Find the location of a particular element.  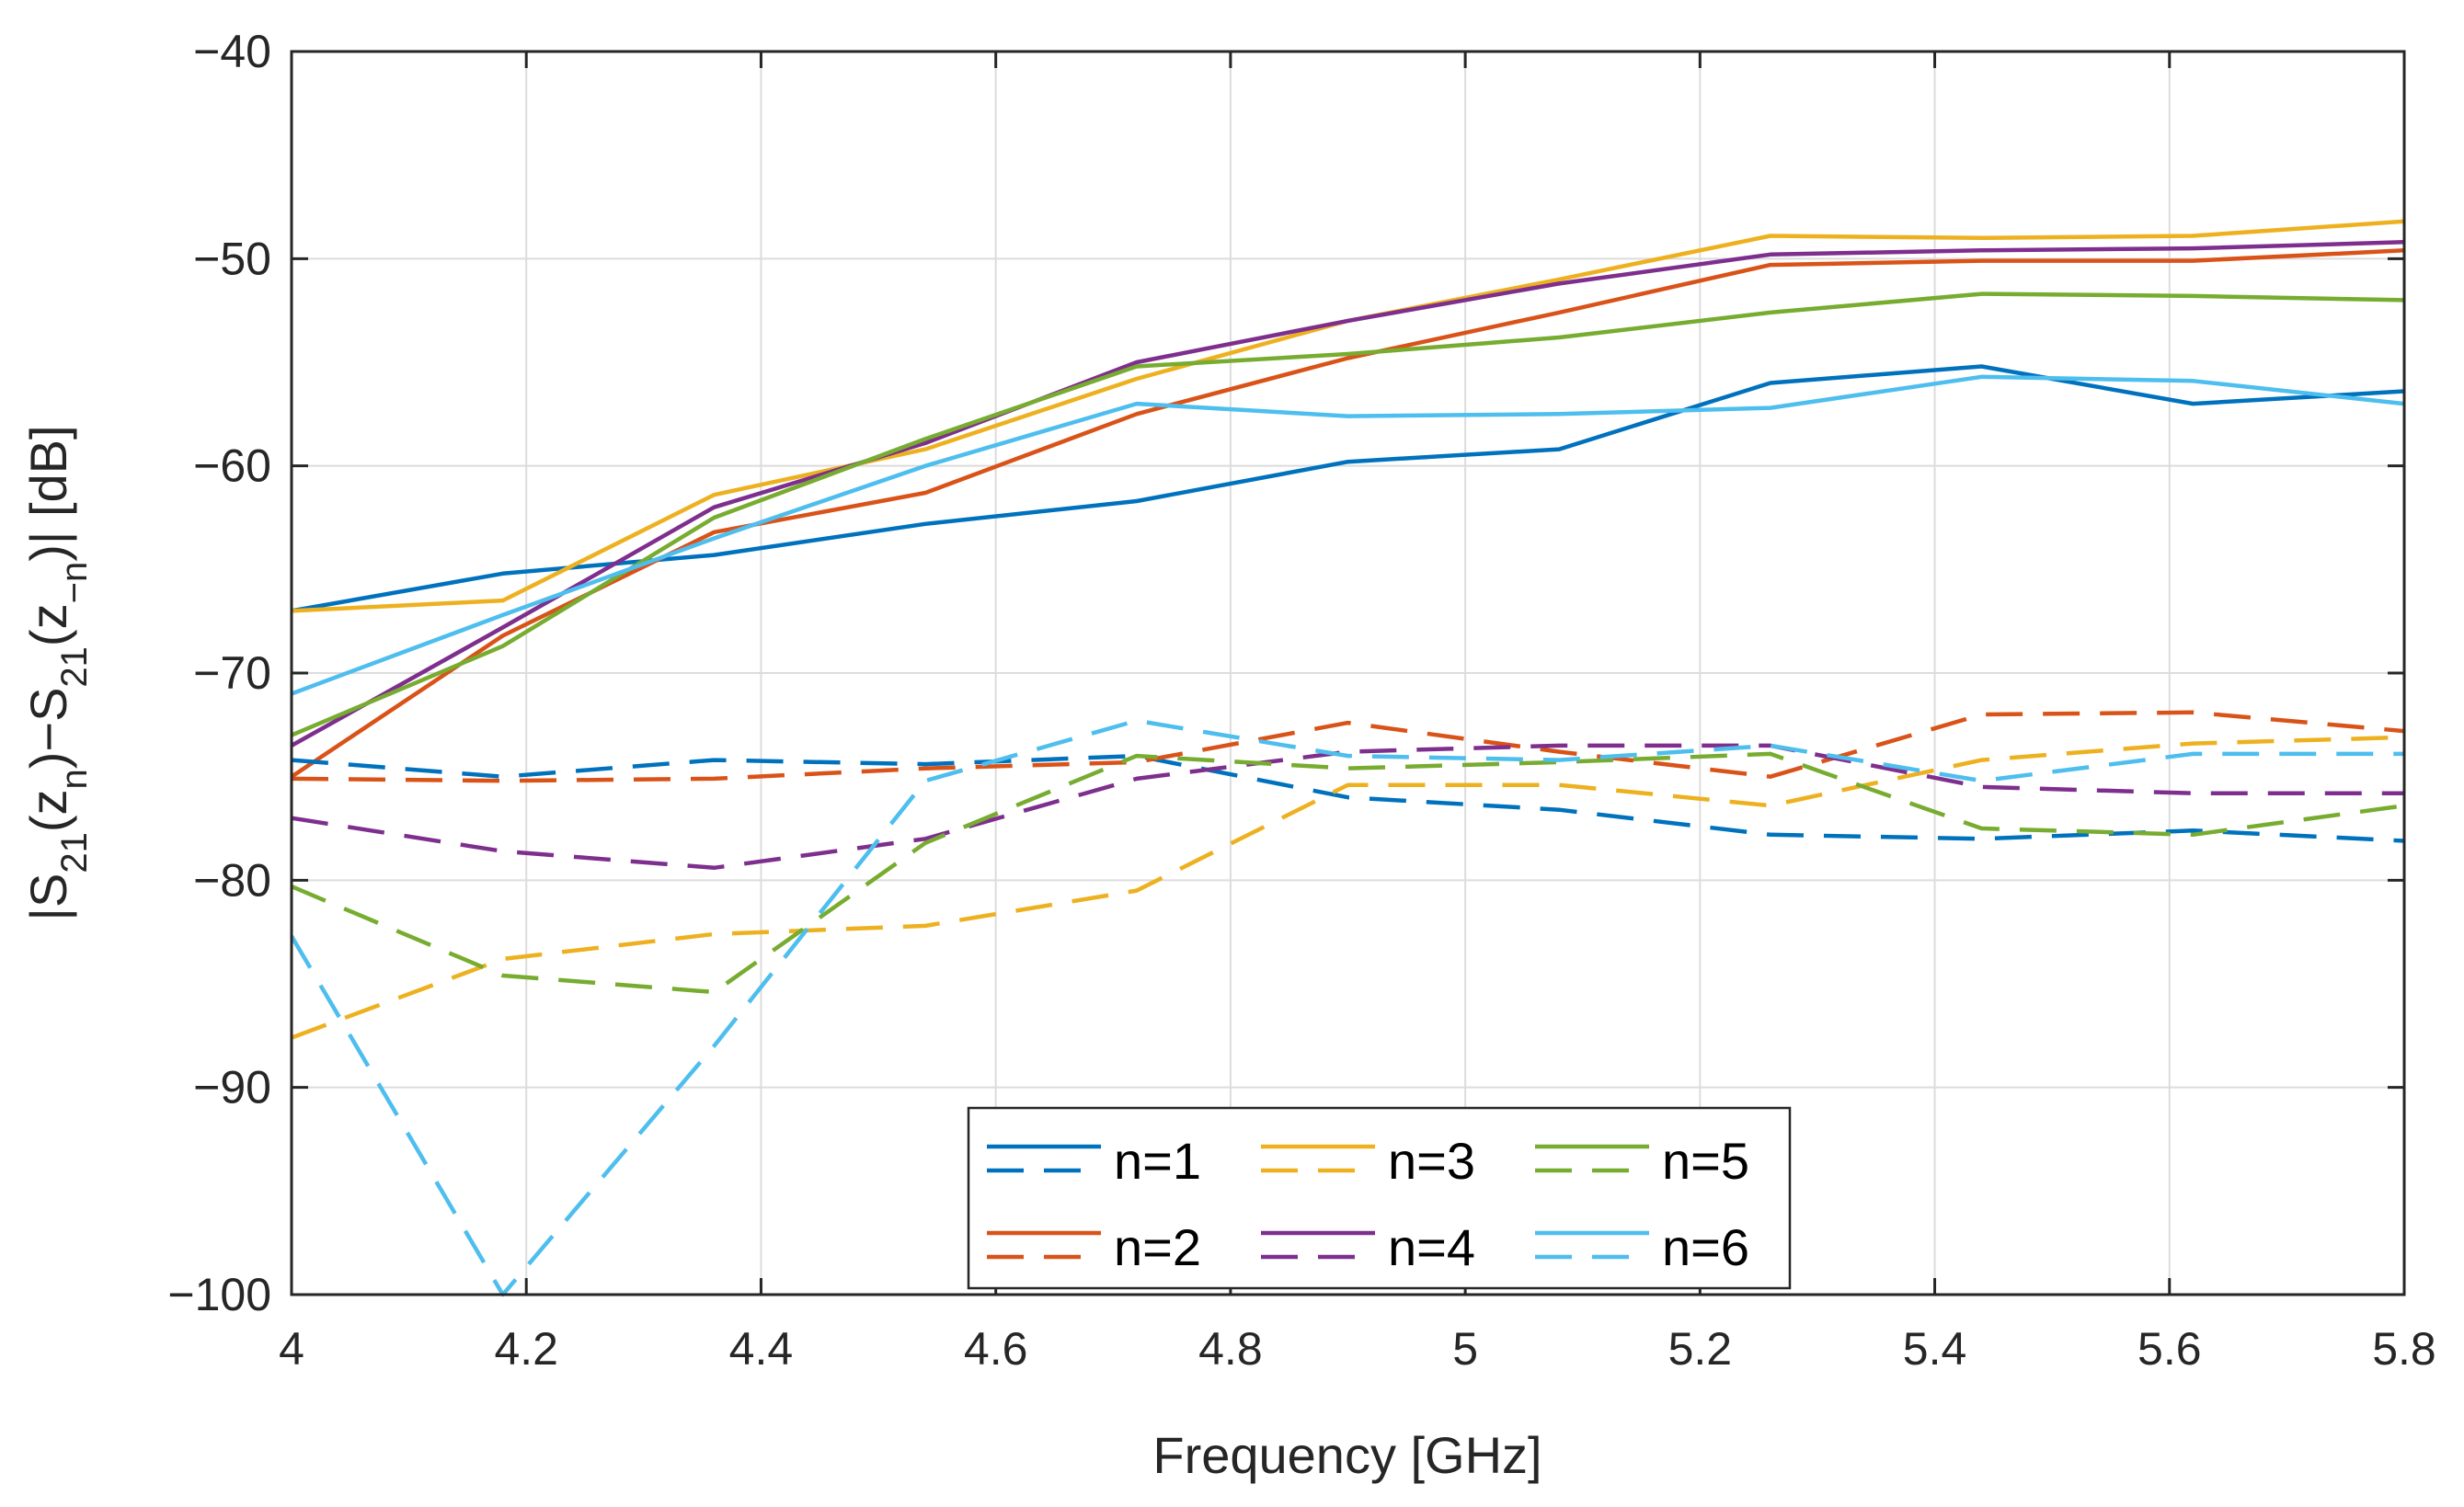

x-tick-label: 5.2 is located at coordinates (1700, 1349).